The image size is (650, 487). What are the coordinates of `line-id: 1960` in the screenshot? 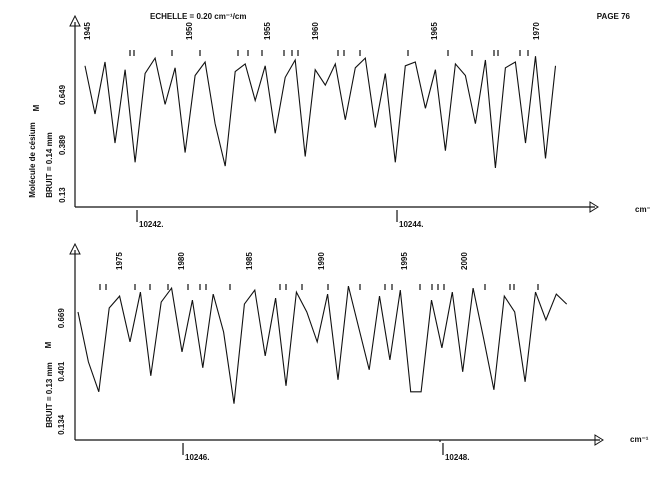 It's located at (315, 31).